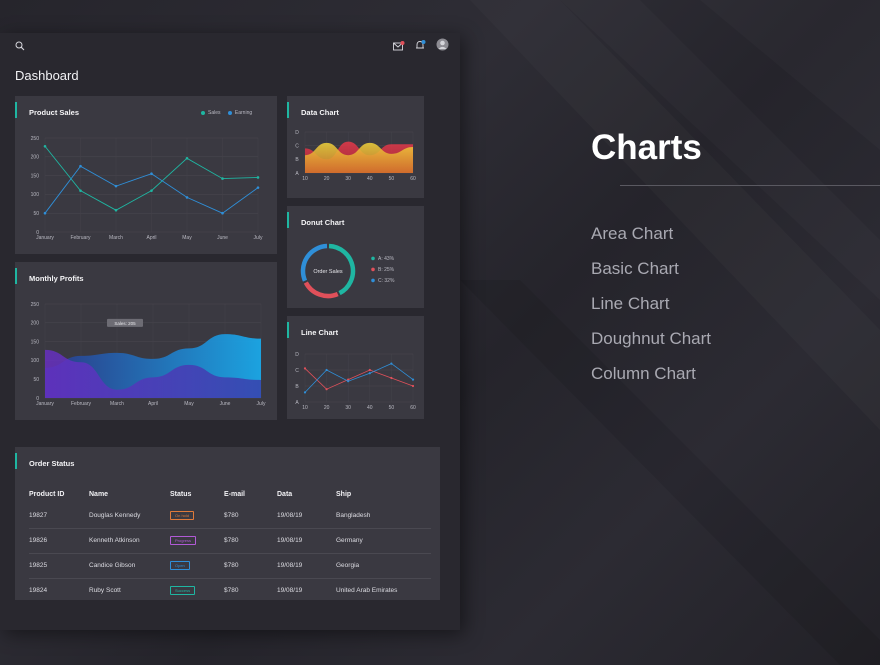 The height and width of the screenshot is (665, 880). I want to click on status-cell: Success, so click(197, 590).